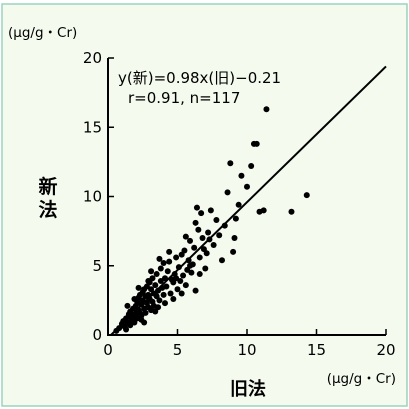 The image size is (409, 409). Describe the element at coordinates (385, 350) in the screenshot. I see `x-tick-label: 20` at that location.